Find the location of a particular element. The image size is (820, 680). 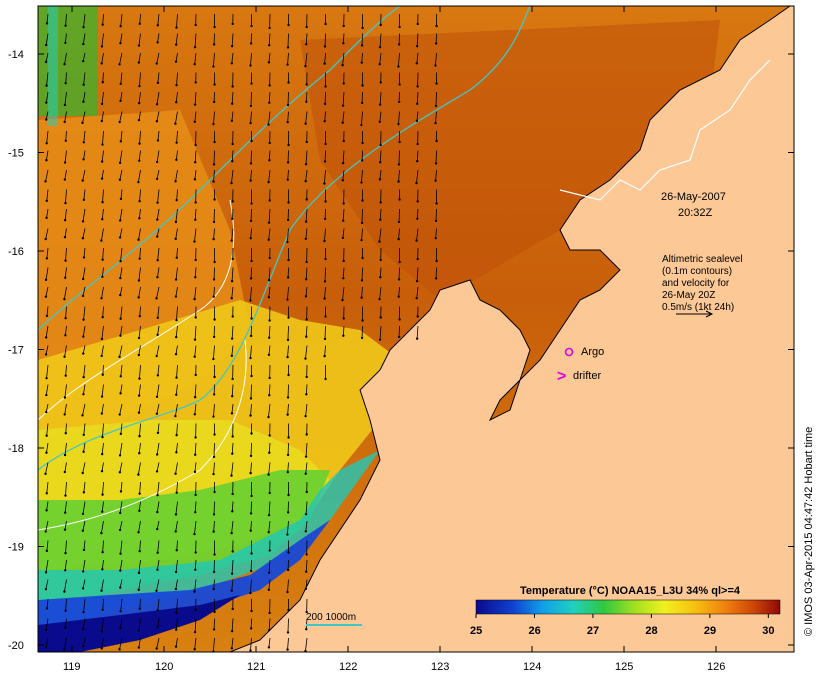

altimetry-line-2: (0.1m contours) is located at coordinates (697, 271).